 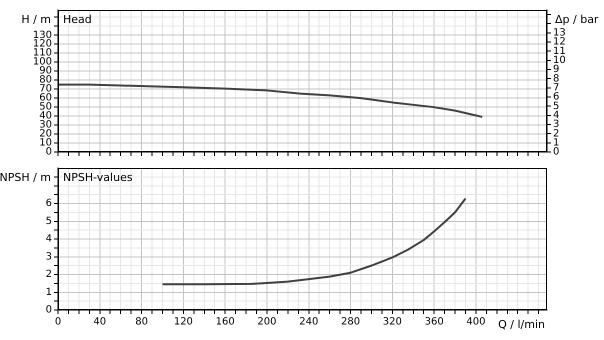 I want to click on x-tick-label: 160, so click(x=225, y=322).